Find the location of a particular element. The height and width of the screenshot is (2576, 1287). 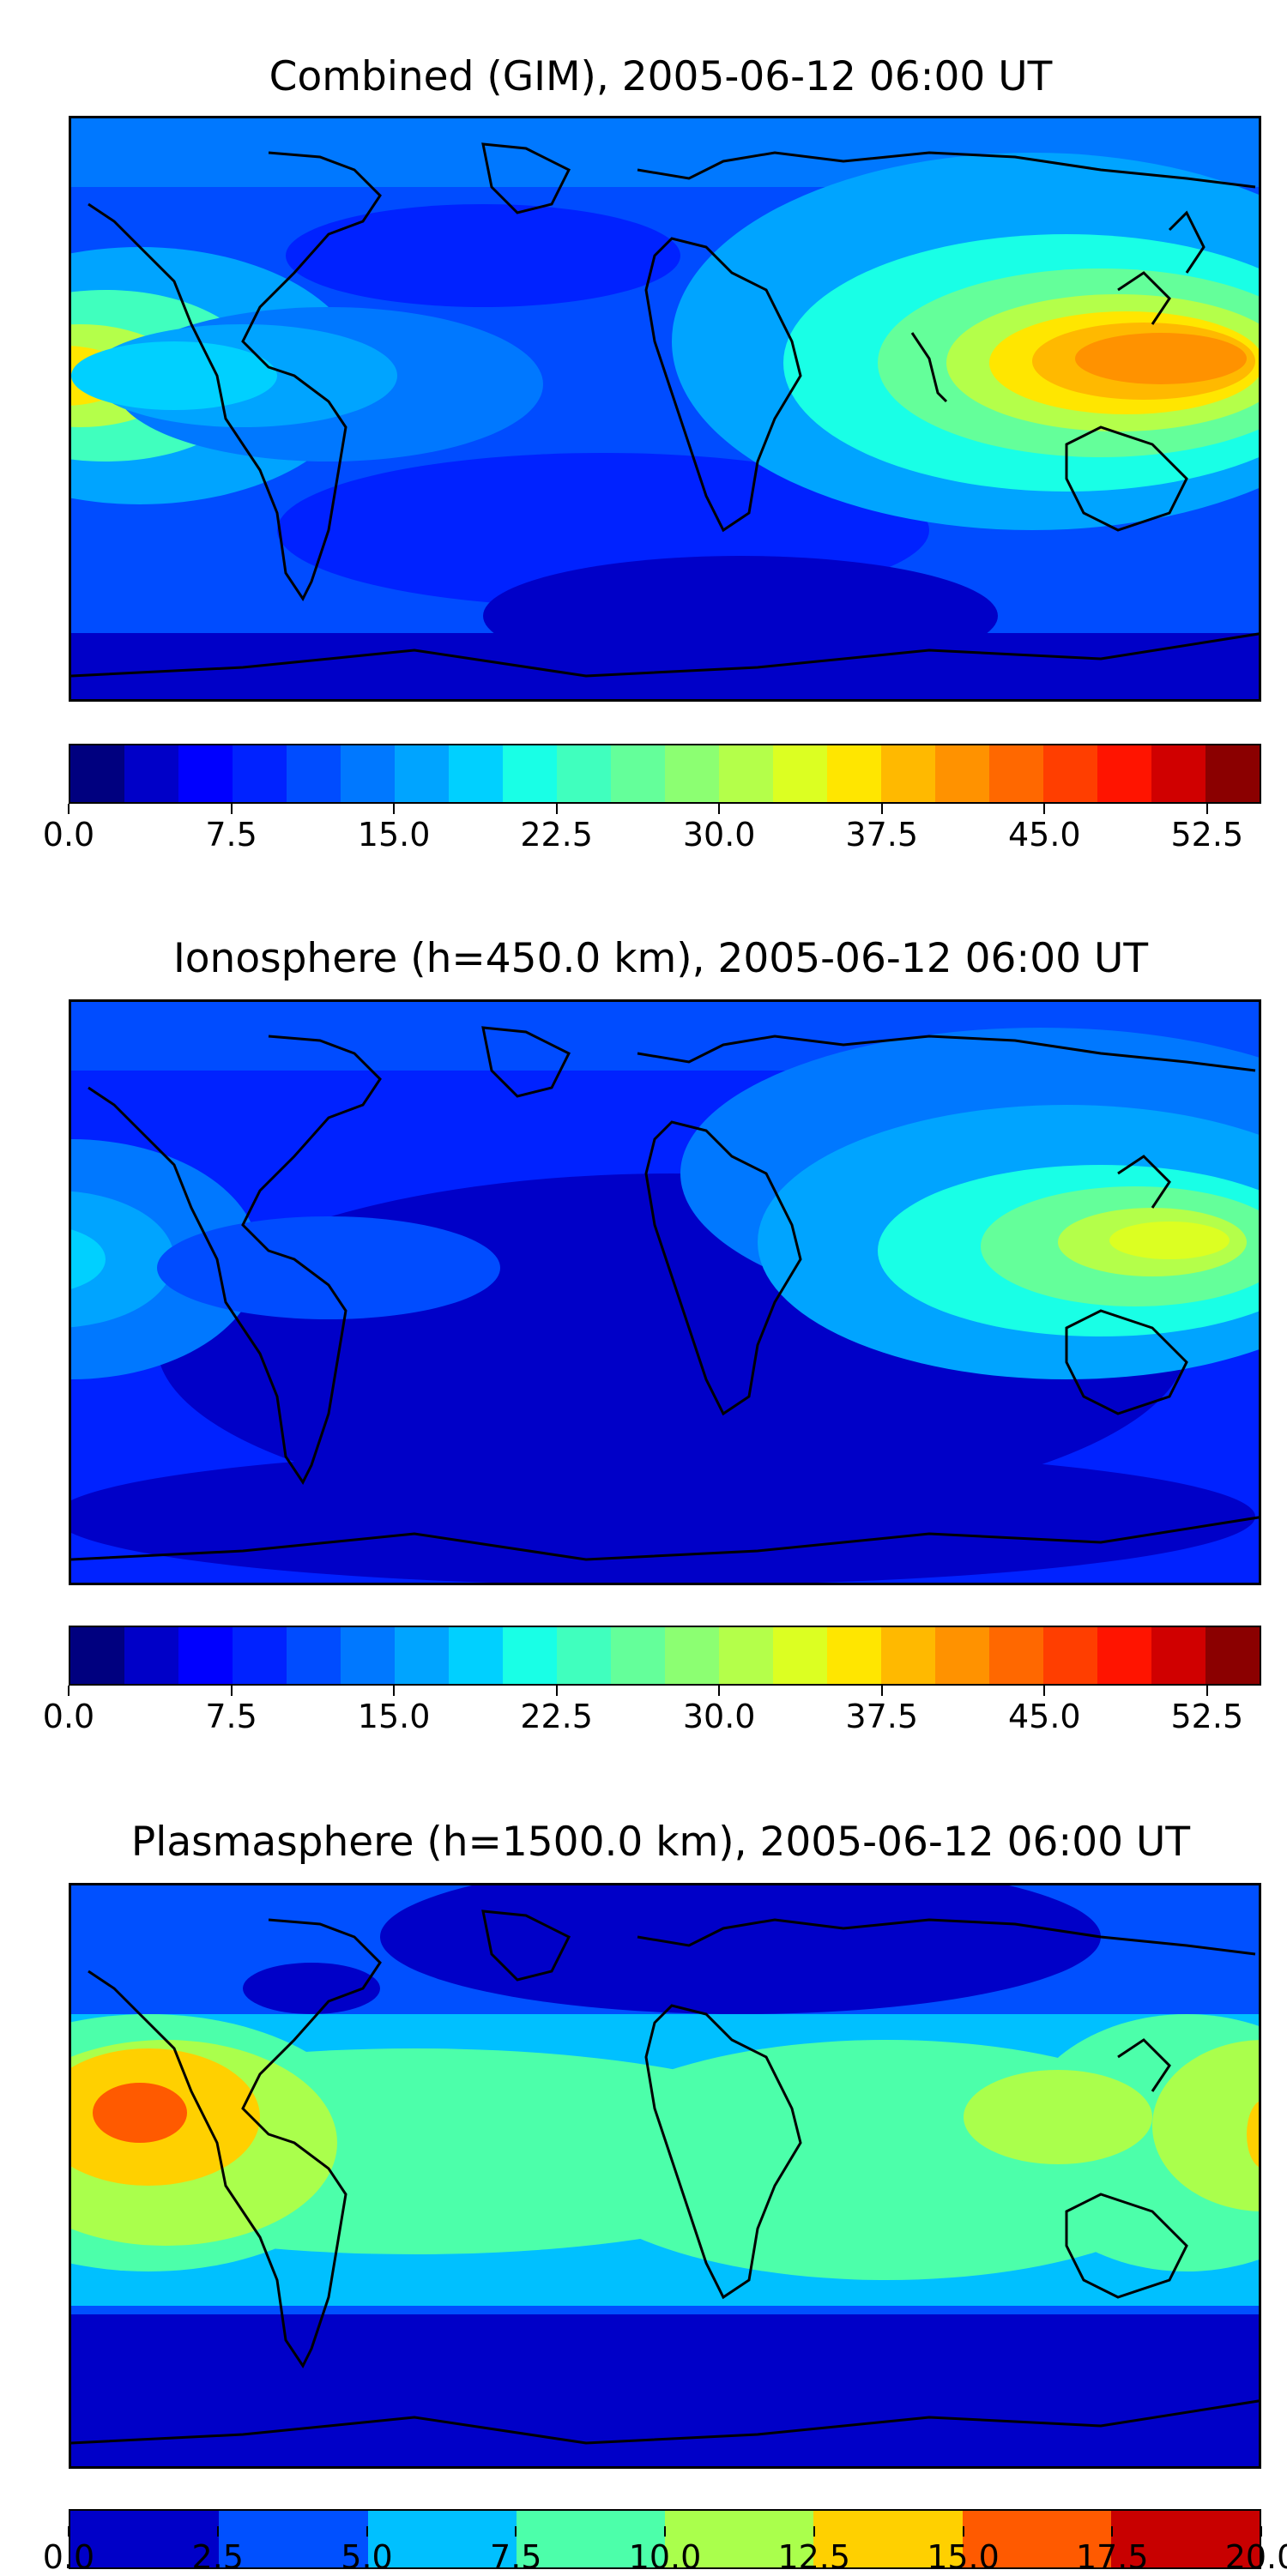

colorbar-ticks-combined: 0.0 7.5 15.0 22.5 30.0 37.5 45.0 52.5 is located at coordinates (652, 829).